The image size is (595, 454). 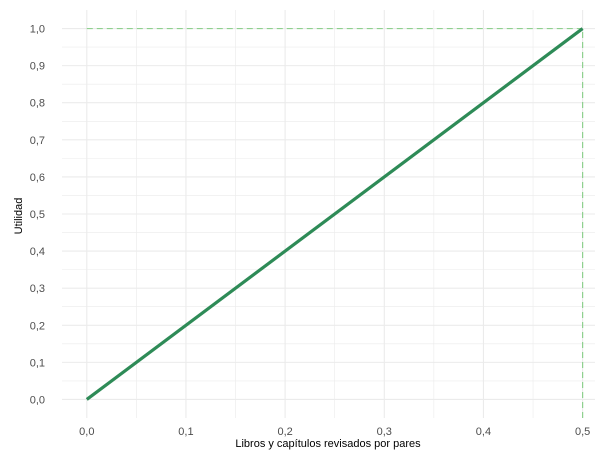 What do you see at coordinates (37, 141) in the screenshot?
I see `y-tick-label: 0,7` at bounding box center [37, 141].